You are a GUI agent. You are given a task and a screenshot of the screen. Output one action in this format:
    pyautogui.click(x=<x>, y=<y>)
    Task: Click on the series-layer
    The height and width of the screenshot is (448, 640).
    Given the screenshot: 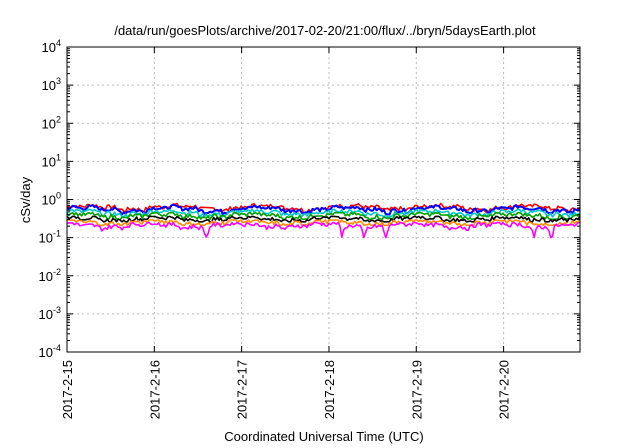 What is the action you would take?
    pyautogui.click(x=323, y=220)
    